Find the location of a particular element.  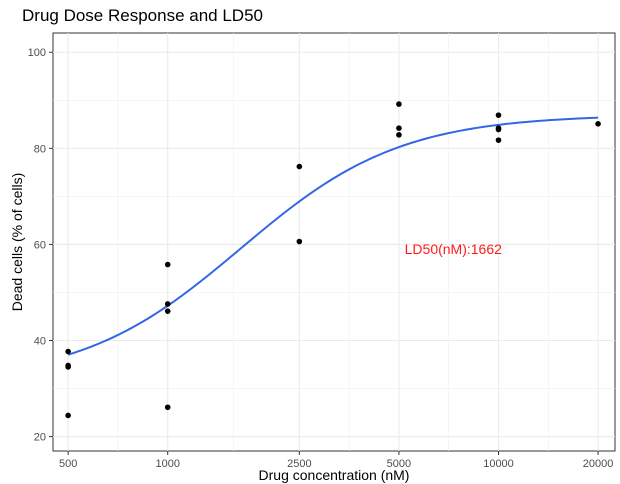

ld50-annotation: LD50(nM):1662 is located at coordinates (453, 249).